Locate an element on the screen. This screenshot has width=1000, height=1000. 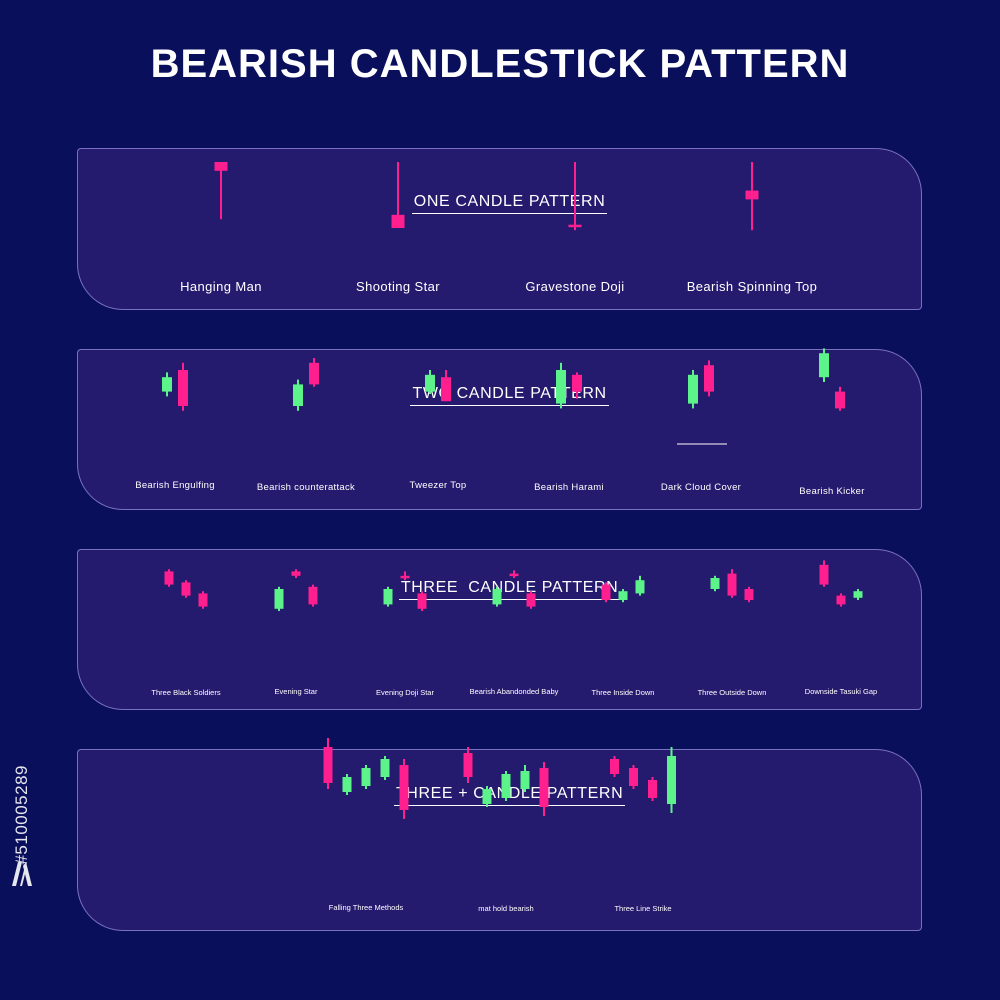
pattern-label: Bearish Spinning Top is located at coordinates (752, 286).